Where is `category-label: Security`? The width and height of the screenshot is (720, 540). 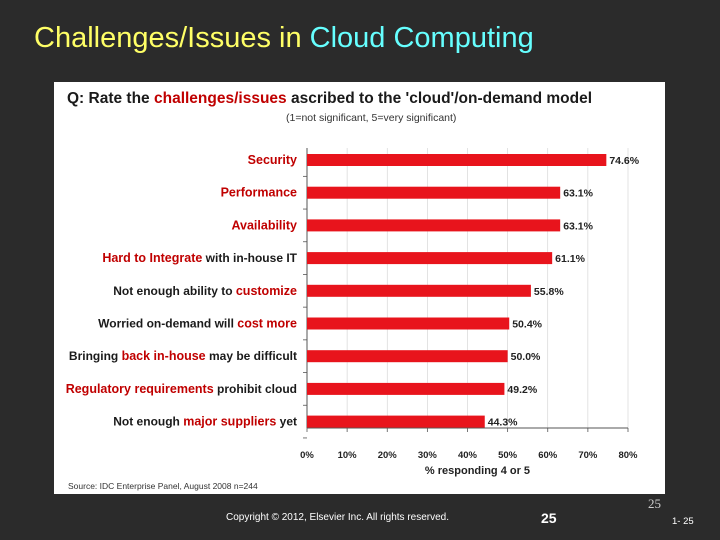 category-label: Security is located at coordinates (272, 160).